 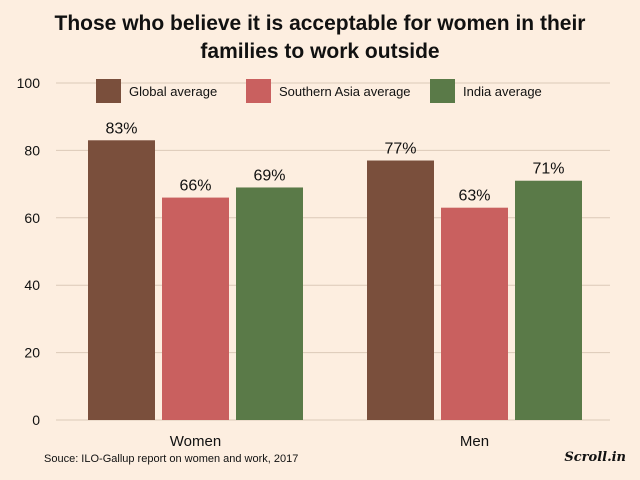 What do you see at coordinates (269, 175) in the screenshot?
I see `data-label: 69%` at bounding box center [269, 175].